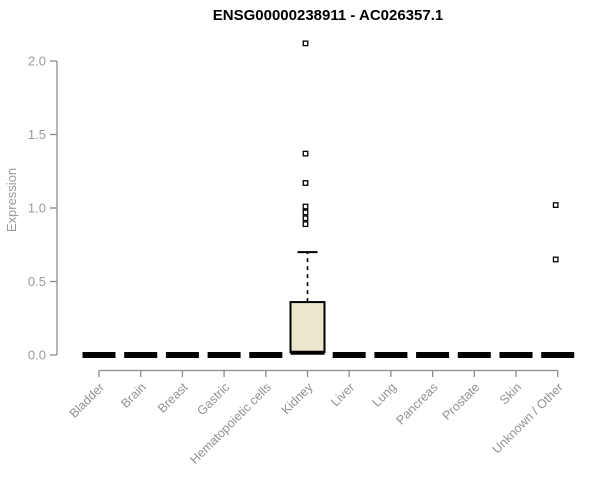  What do you see at coordinates (384, 395) in the screenshot?
I see `x-tick-label-lung: Lung` at bounding box center [384, 395].